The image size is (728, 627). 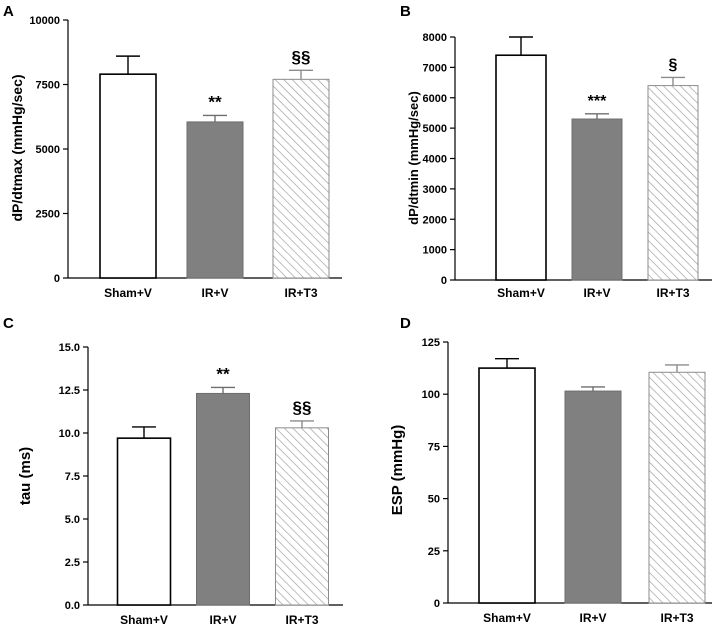 What do you see at coordinates (69, 391) in the screenshot?
I see `panel-c-ytick-label: 12.5` at bounding box center [69, 391].